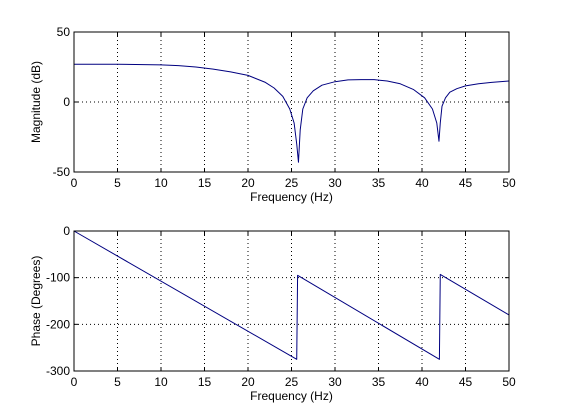 The width and height of the screenshot is (561, 420). I want to click on magnitude-xtick-label-4: 20, so click(248, 183).